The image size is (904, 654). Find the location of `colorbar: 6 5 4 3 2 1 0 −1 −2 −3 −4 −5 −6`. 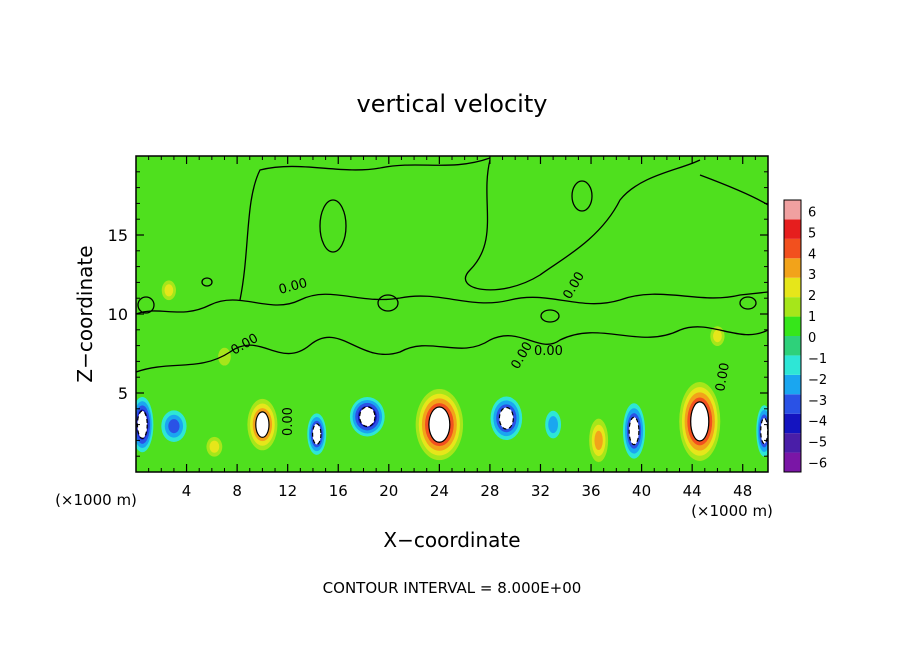

colorbar: 6 5 4 3 2 1 0 −1 −2 −3 −4 −5 −6 is located at coordinates (805, 336).